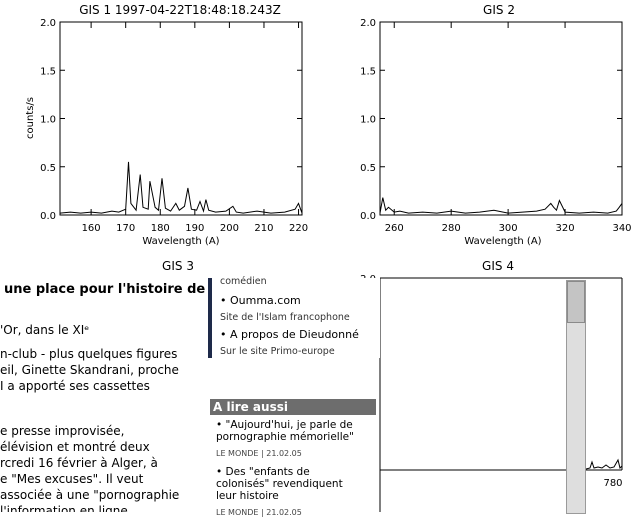 This screenshot has height=517, width=640. I want to click on article-line: l'information en ligne, so click(64, 508).